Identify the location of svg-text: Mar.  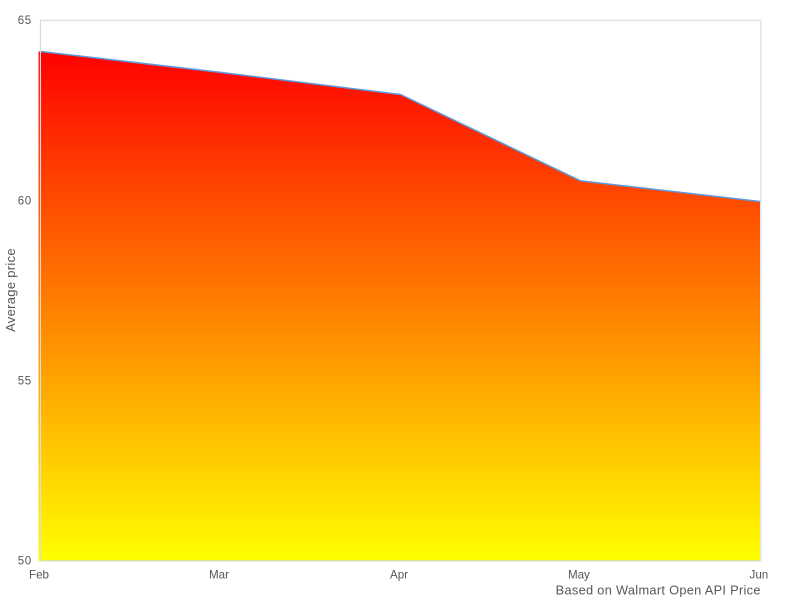
(219, 574).